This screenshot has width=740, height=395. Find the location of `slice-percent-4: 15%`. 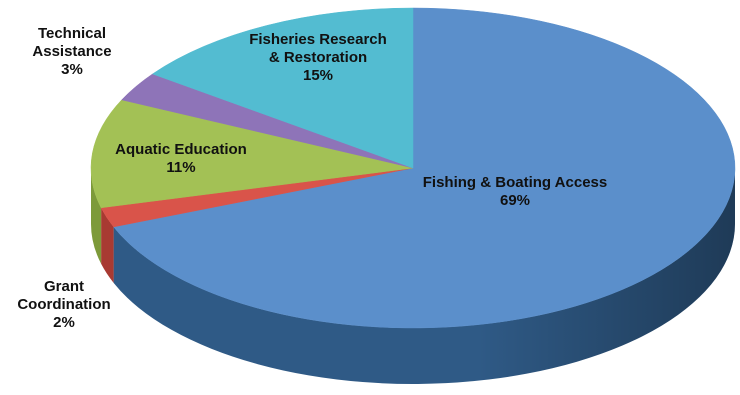

slice-percent-4: 15% is located at coordinates (318, 75).